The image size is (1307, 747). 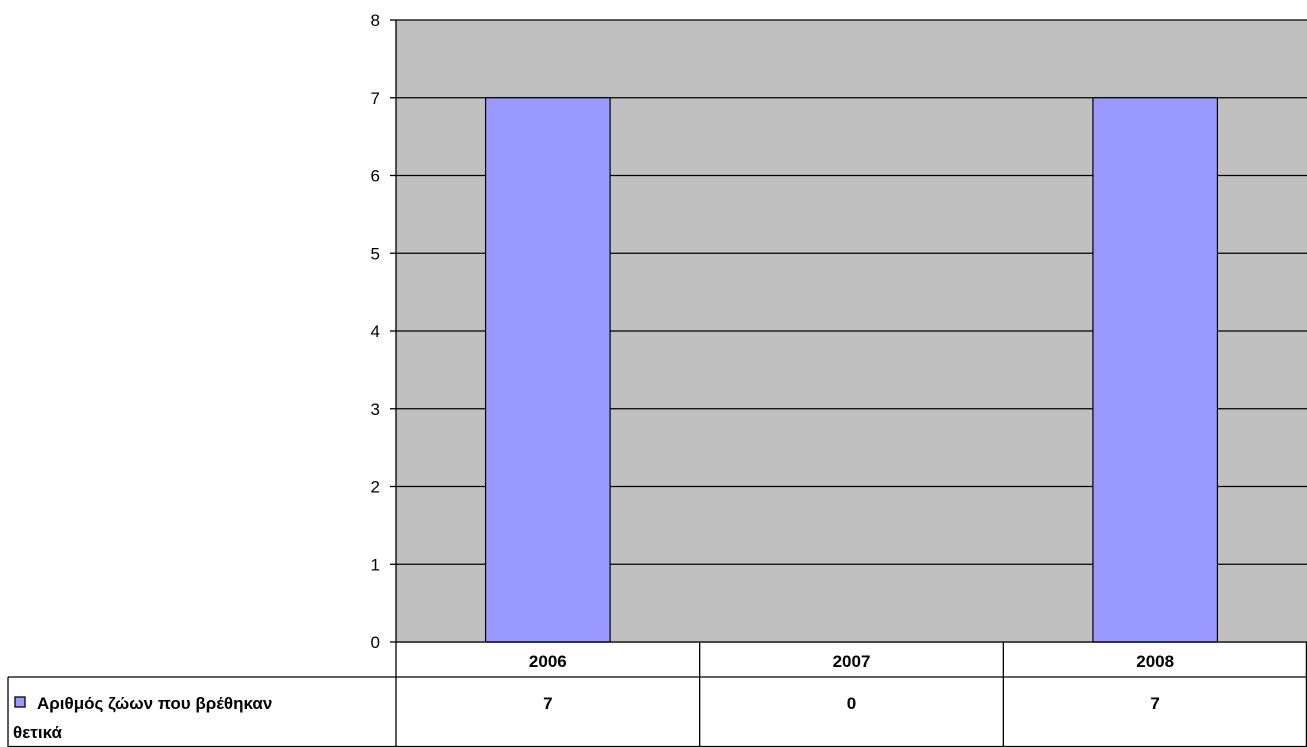 What do you see at coordinates (548, 661) in the screenshot?
I see `category-label: 2006` at bounding box center [548, 661].